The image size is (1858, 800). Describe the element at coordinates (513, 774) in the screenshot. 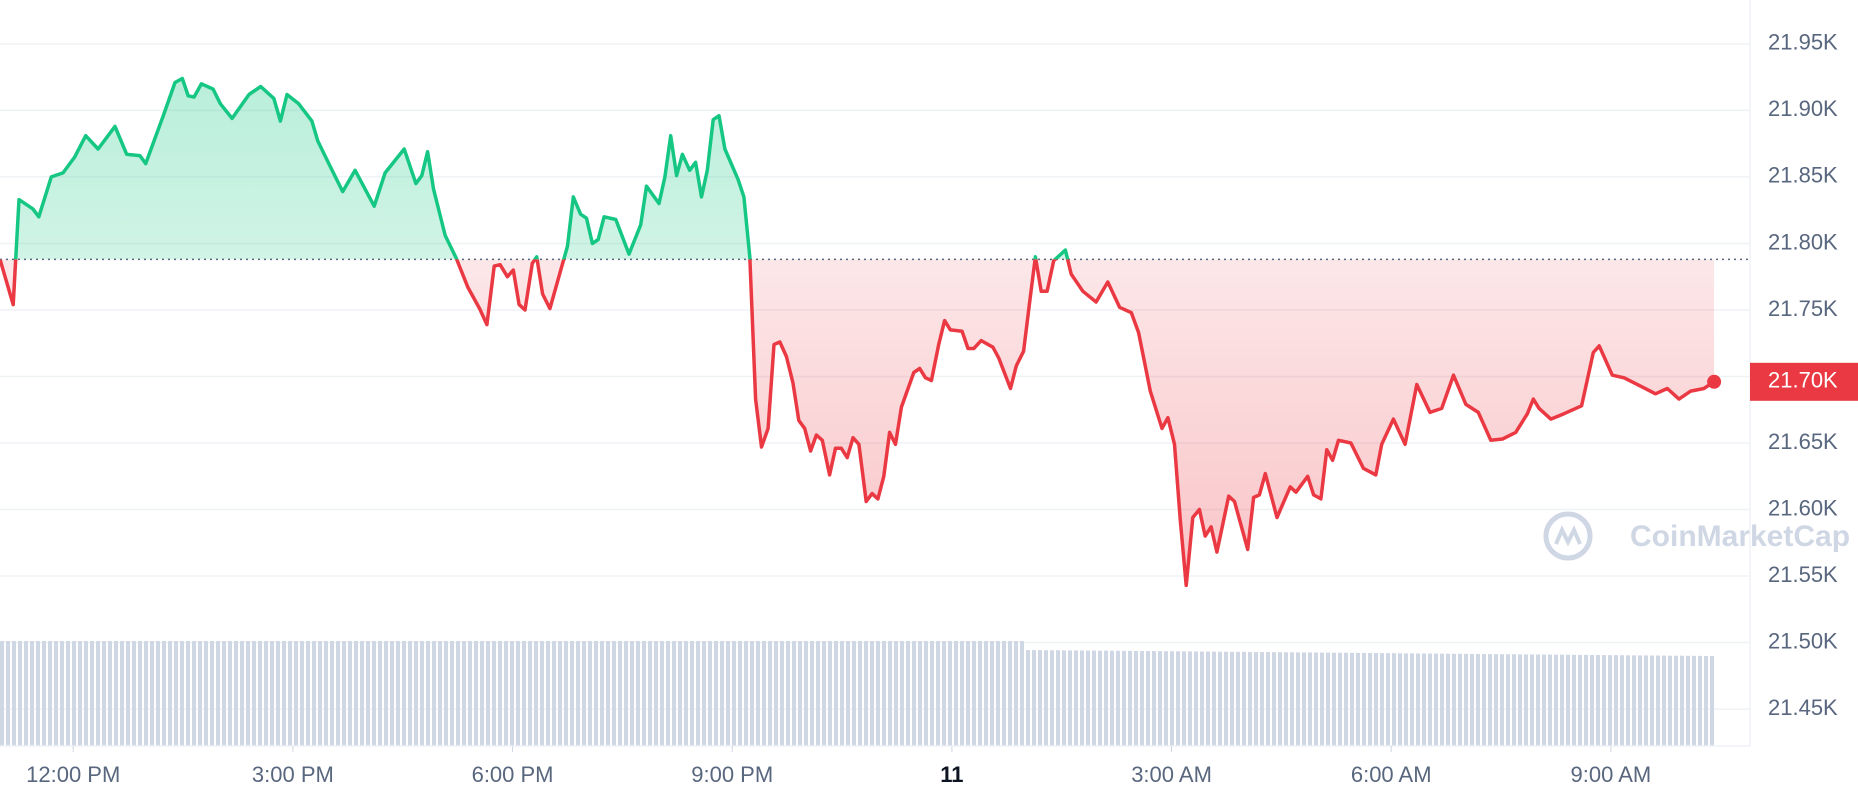

I see `x-tick-label: 6:00 PM` at that location.